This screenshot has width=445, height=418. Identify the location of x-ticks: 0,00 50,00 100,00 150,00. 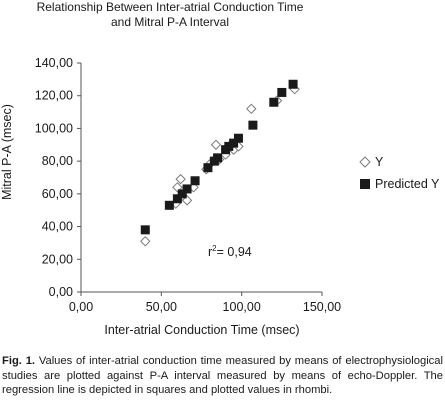
(205, 303).